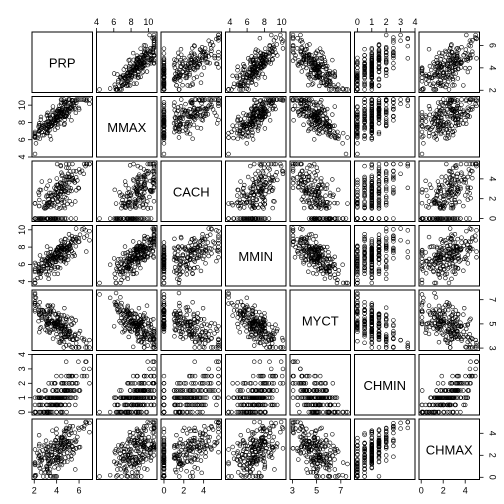  What do you see at coordinates (22, 230) in the screenshot?
I see `tick-label: 10` at bounding box center [22, 230].